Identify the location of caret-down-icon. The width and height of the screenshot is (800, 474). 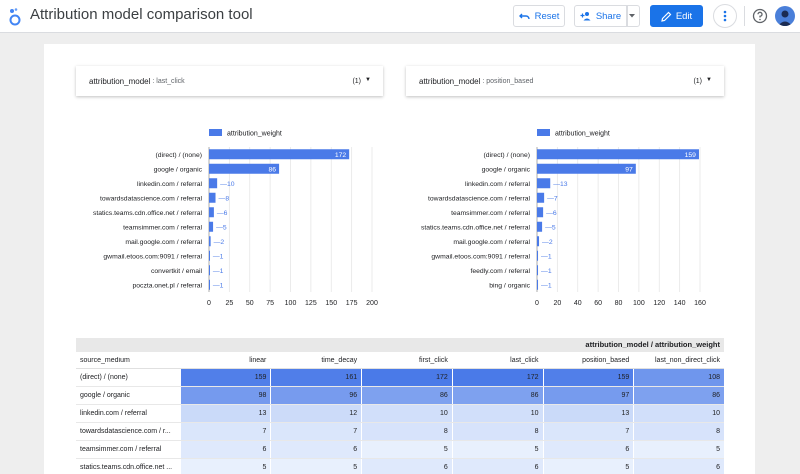
(631, 16).